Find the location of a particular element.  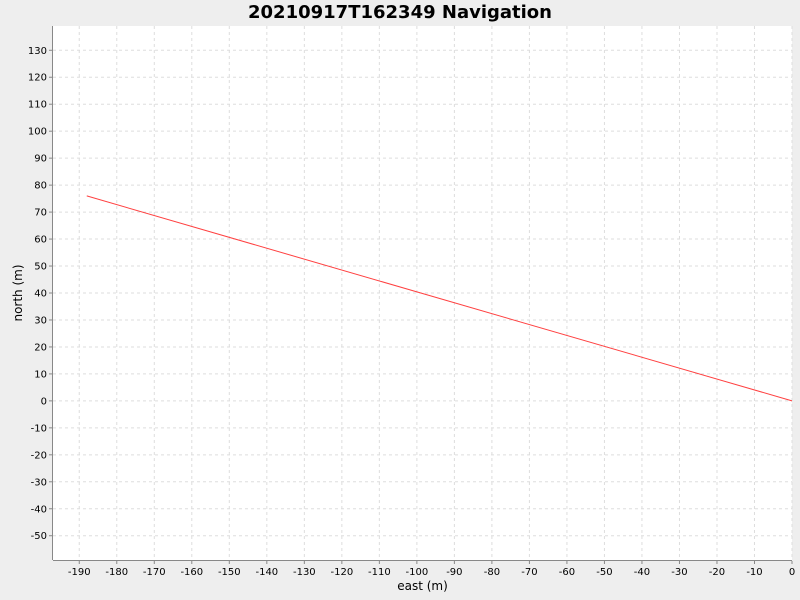

x-tick-label: -90 is located at coordinates (454, 572).